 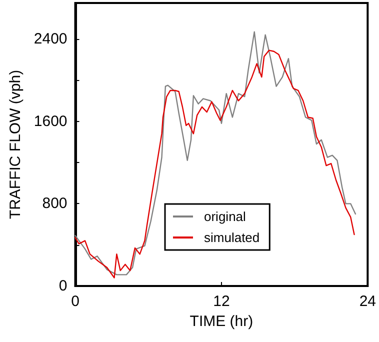 I want to click on x-tick-label: 12, so click(x=221, y=301).